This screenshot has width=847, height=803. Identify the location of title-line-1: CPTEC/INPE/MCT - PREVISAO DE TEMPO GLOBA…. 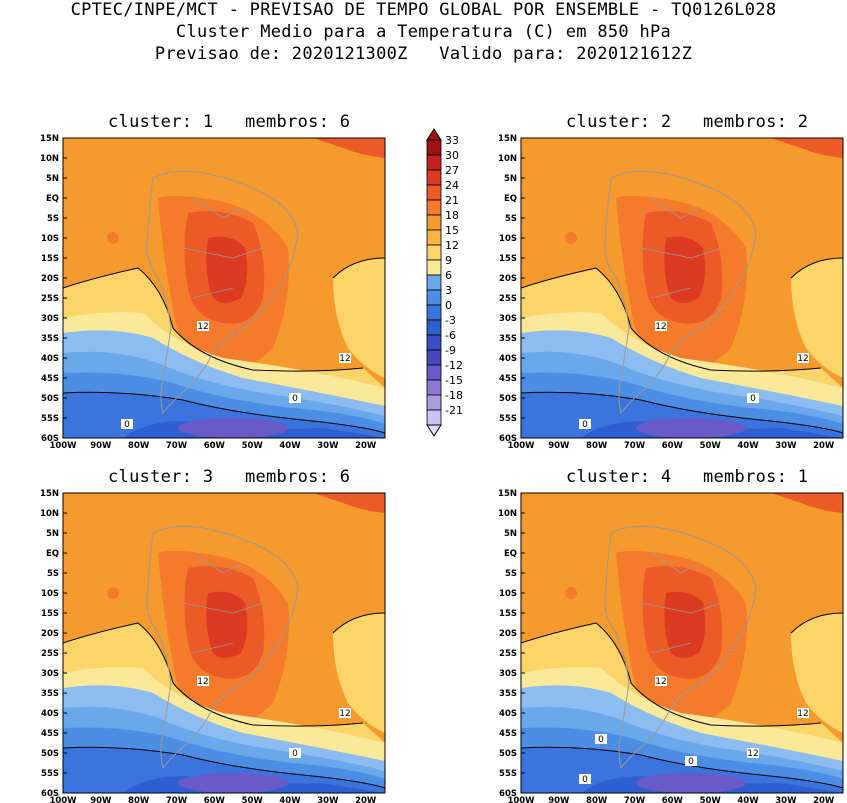
(423, 10).